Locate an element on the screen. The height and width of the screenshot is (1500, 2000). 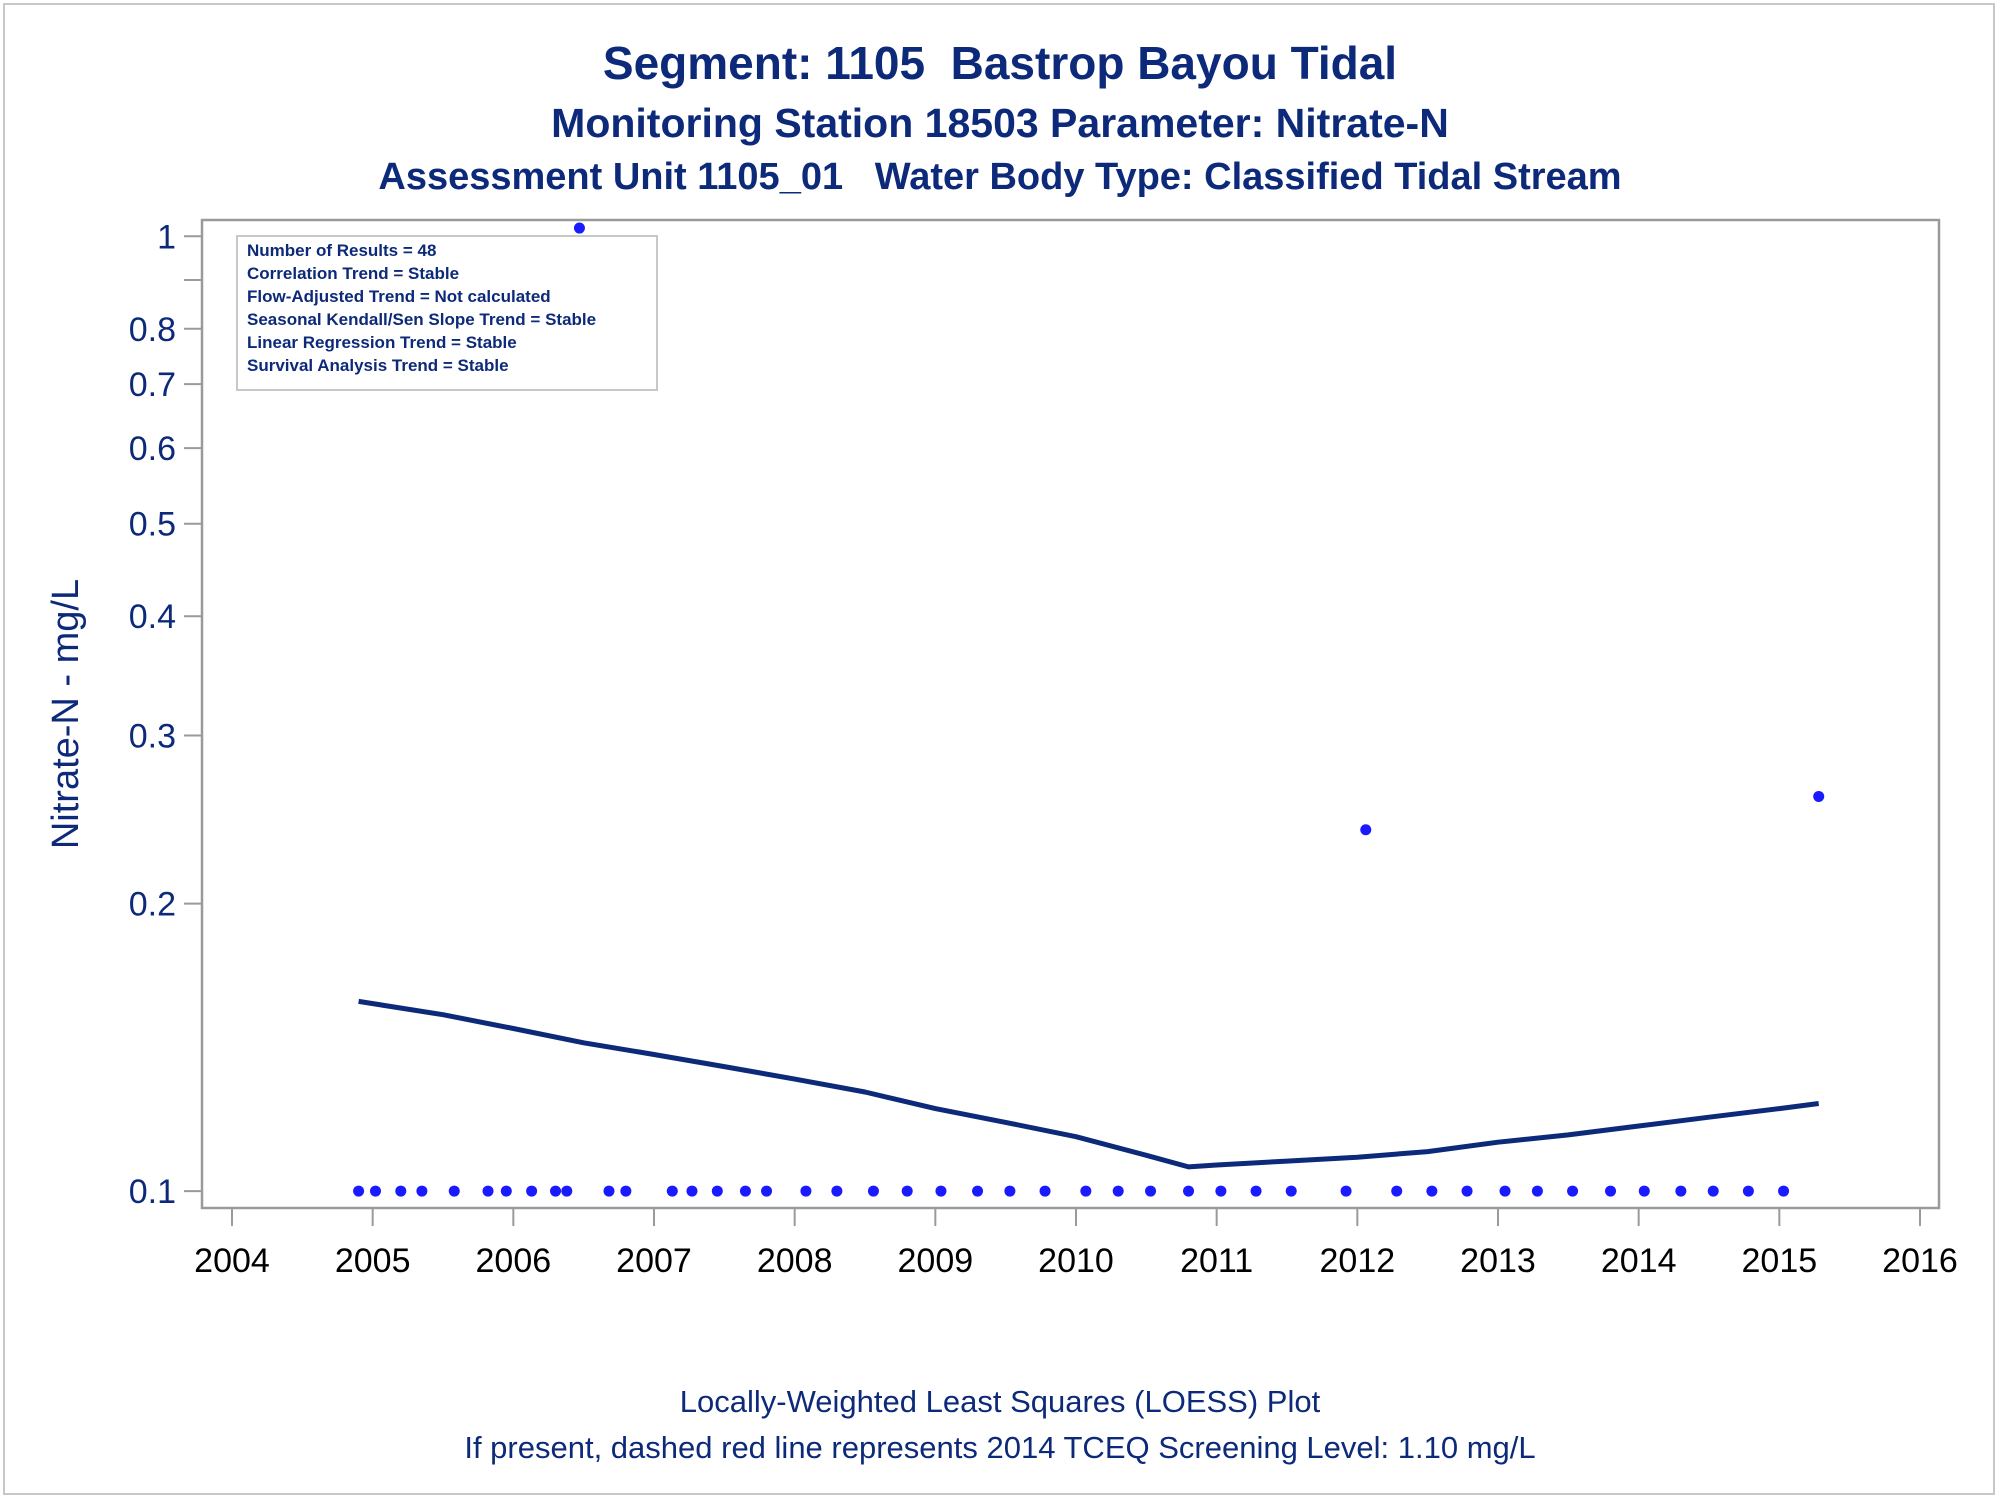
x-tick-label: 2010 is located at coordinates (1076, 1261).